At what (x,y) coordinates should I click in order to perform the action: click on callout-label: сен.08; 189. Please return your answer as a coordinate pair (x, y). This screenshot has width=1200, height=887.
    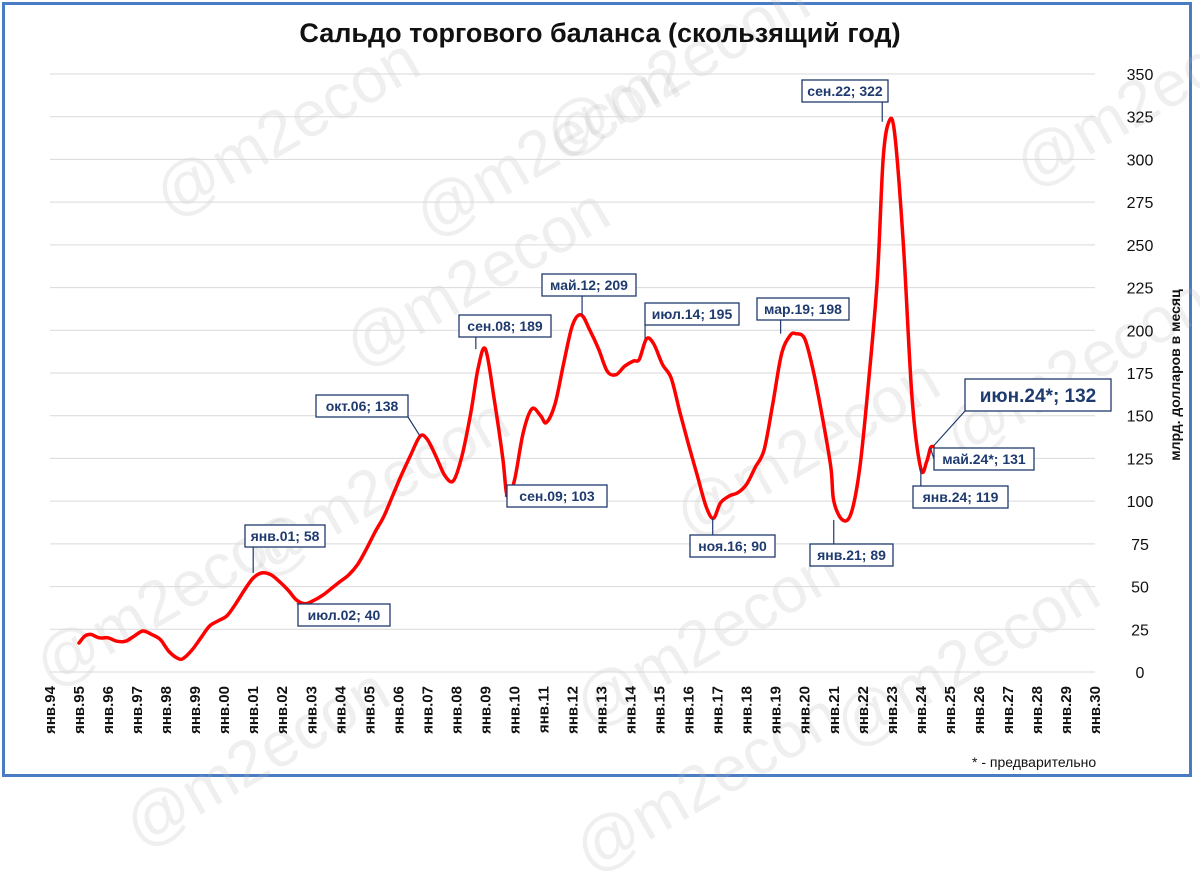
    Looking at the image, I should click on (505, 326).